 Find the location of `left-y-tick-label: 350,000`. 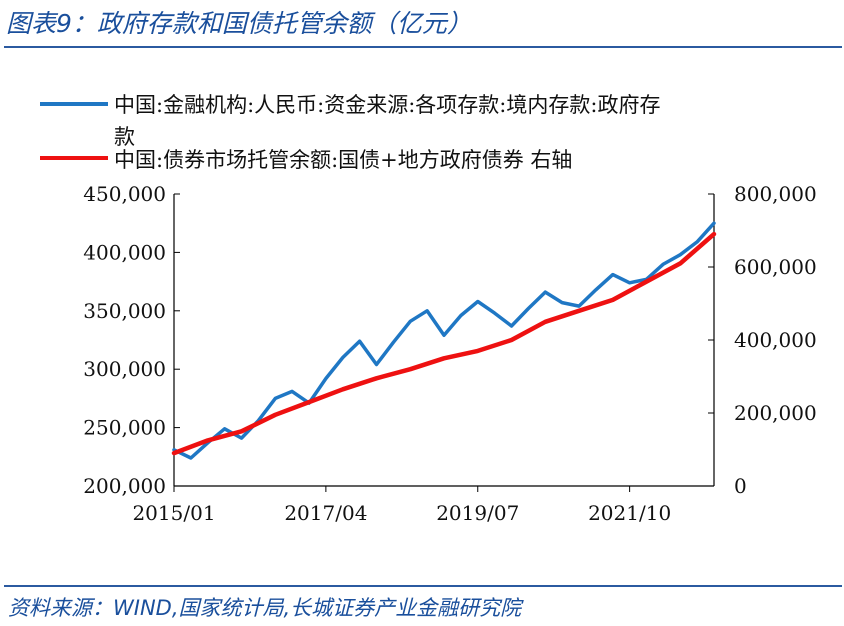

left-y-tick-label: 350,000 is located at coordinates (124, 311).